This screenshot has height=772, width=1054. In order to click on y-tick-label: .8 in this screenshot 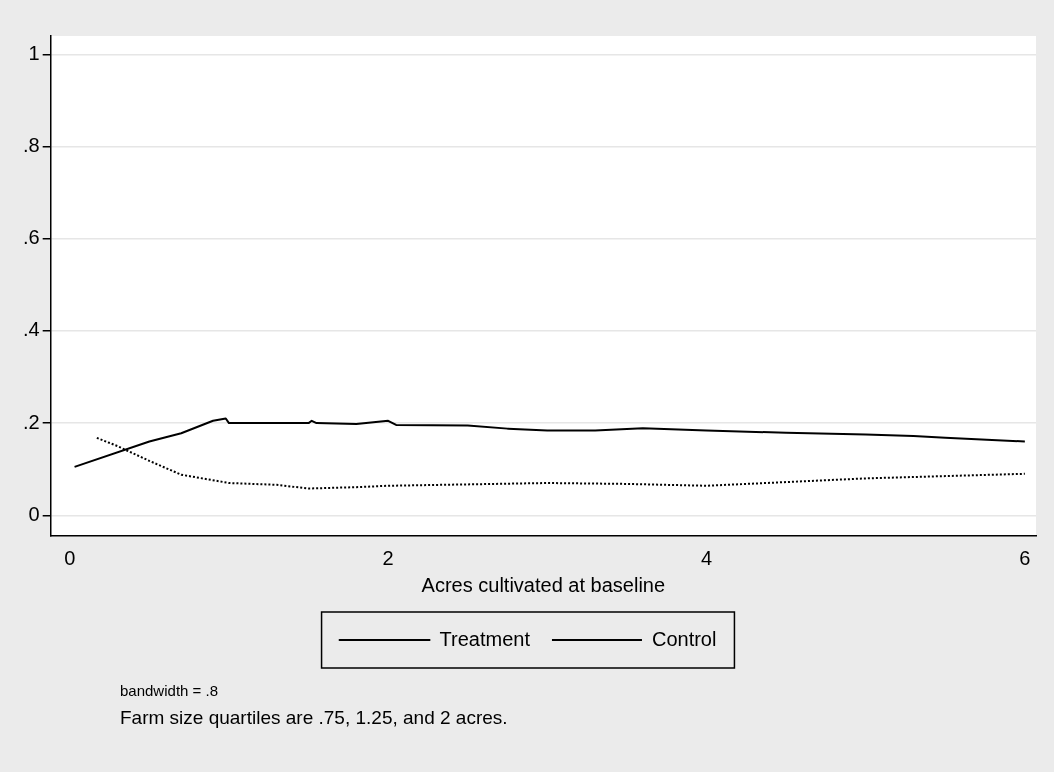, I will do `click(31, 145)`.